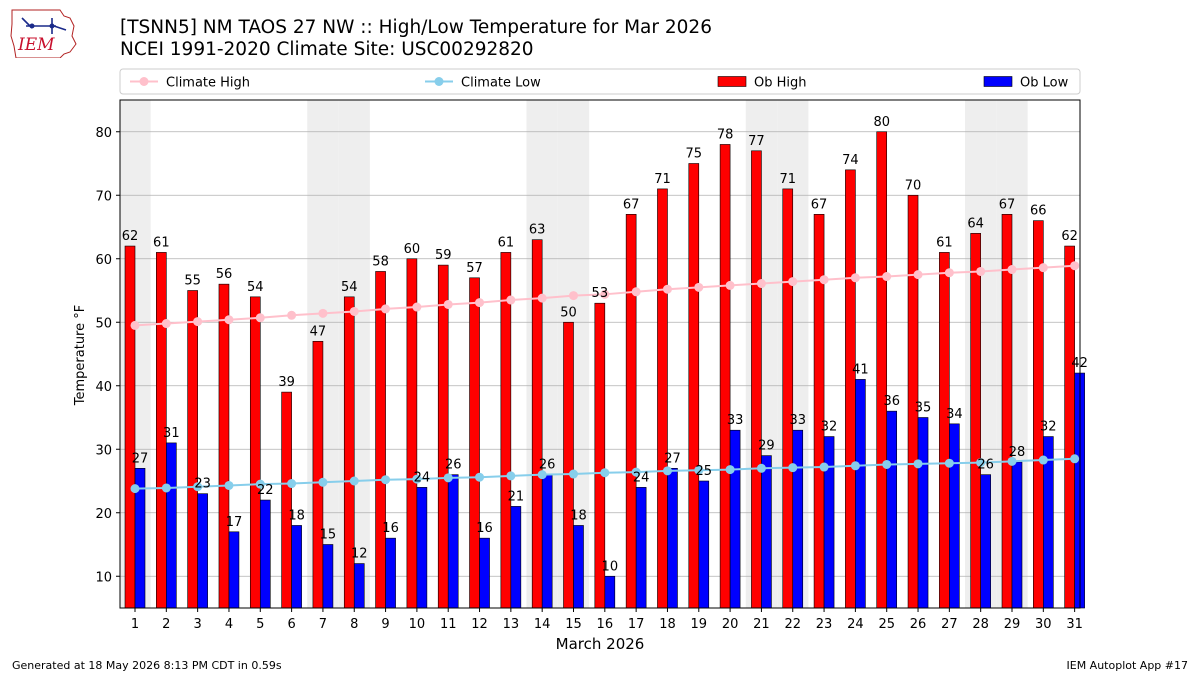 The width and height of the screenshot is (1200, 675). What do you see at coordinates (1044, 83) in the screenshot?
I see `legend-ob-low-label: Ob Low` at bounding box center [1044, 83].